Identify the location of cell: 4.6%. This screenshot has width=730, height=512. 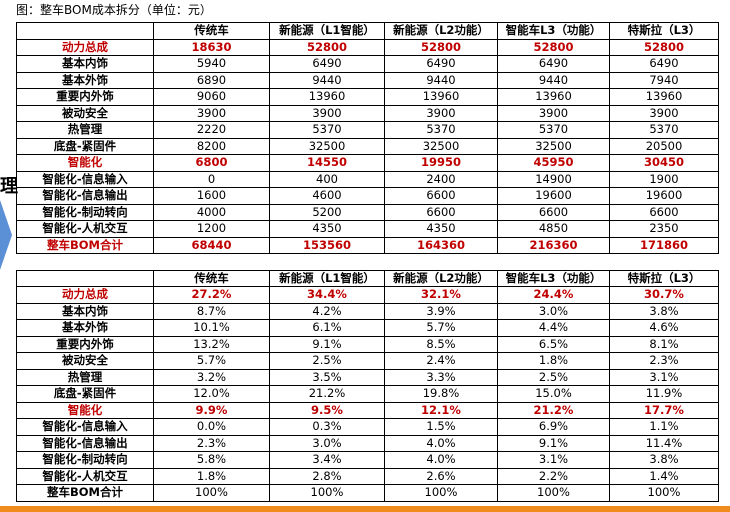
(664, 328).